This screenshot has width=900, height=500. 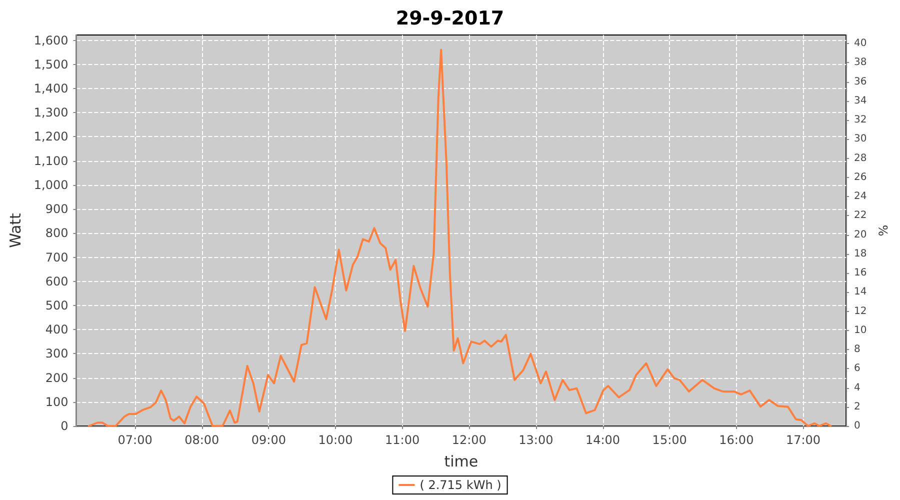 What do you see at coordinates (860, 216) in the screenshot?
I see `y2-tick-label: 22` at bounding box center [860, 216].